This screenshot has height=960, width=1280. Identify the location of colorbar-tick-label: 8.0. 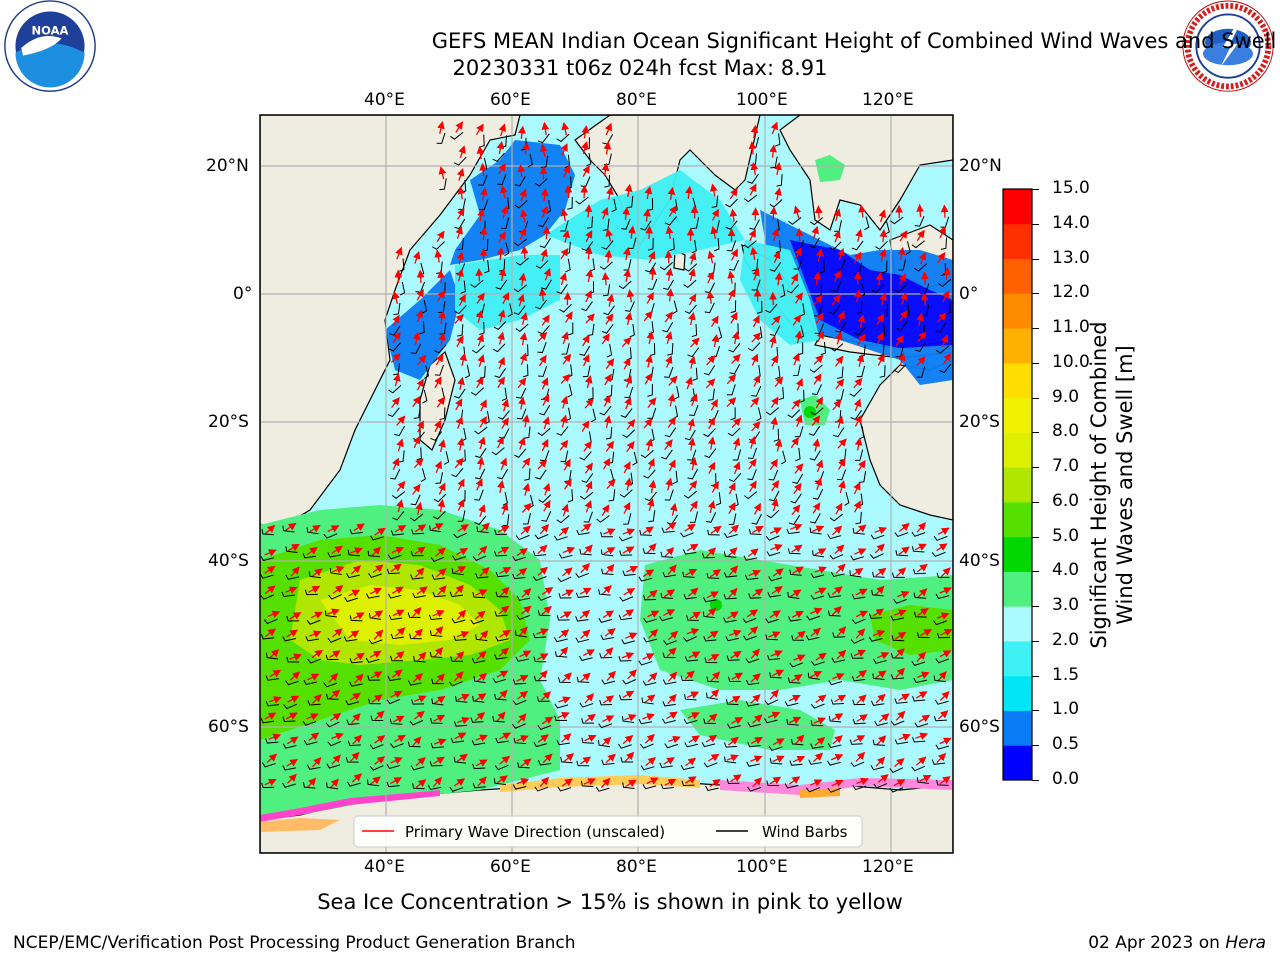
(1066, 431).